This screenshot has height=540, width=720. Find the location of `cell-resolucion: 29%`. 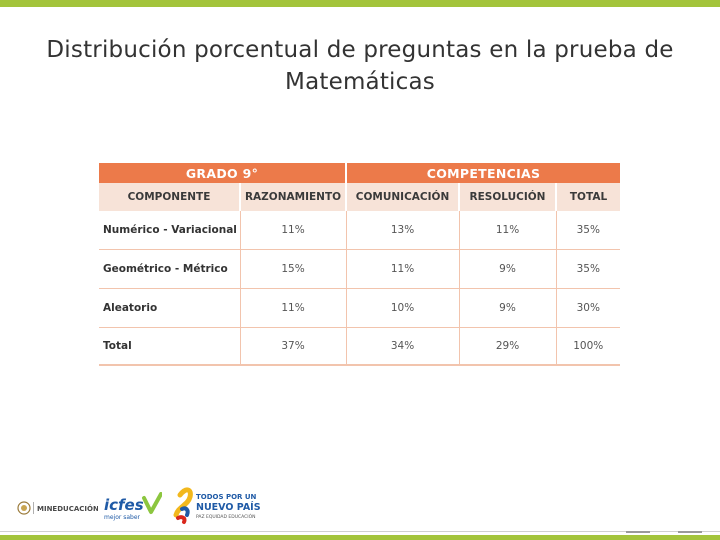

cell-resolucion: 29% is located at coordinates (508, 346).